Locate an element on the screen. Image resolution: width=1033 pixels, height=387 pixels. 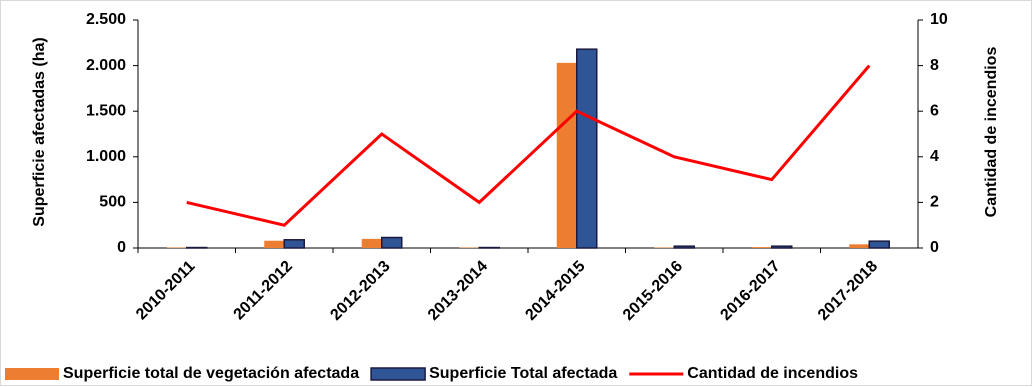
y-tick-label: 1.000 is located at coordinates (106, 156).